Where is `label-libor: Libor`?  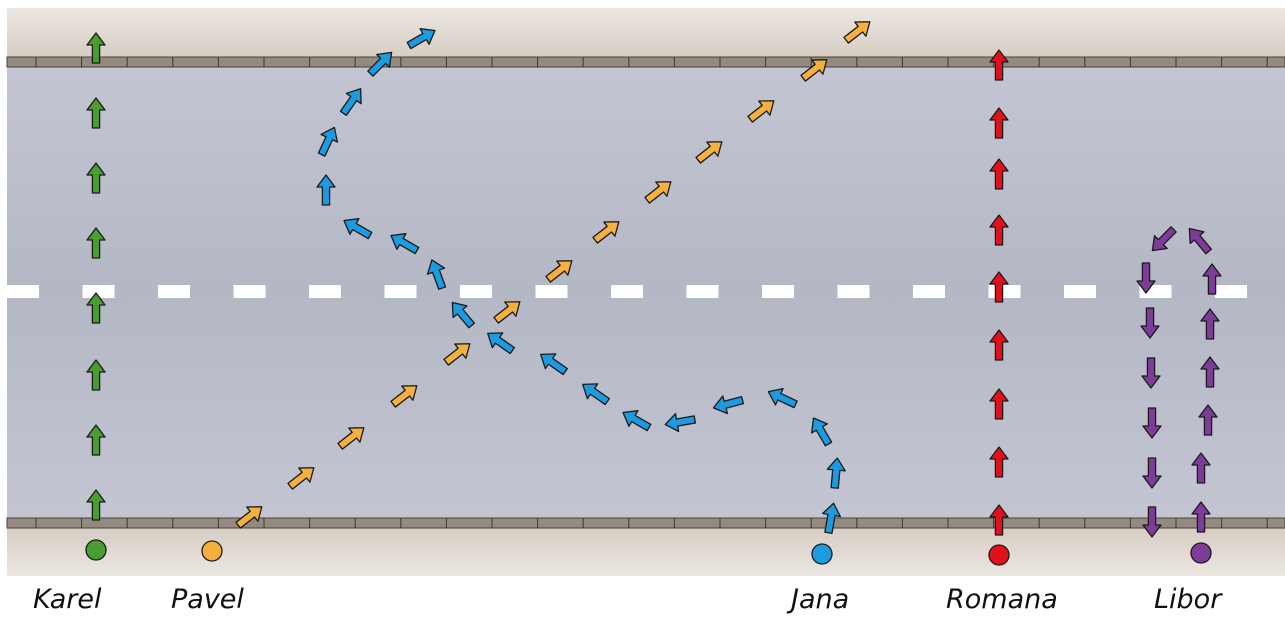 label-libor: Libor is located at coordinates (1188, 599).